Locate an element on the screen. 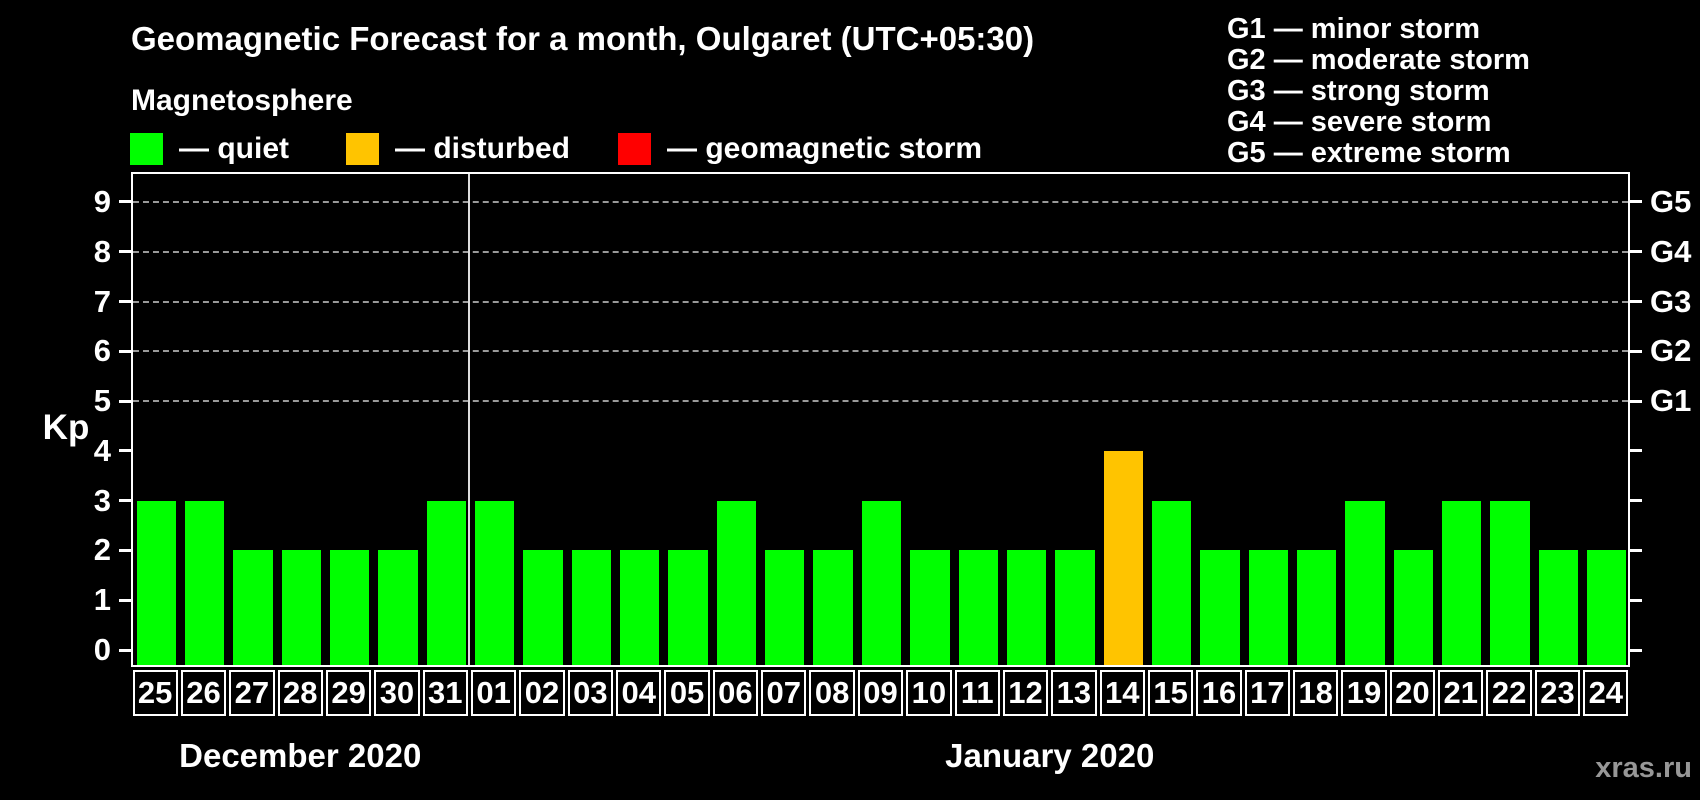  y-axis-label-4: 4 is located at coordinates (102, 450).